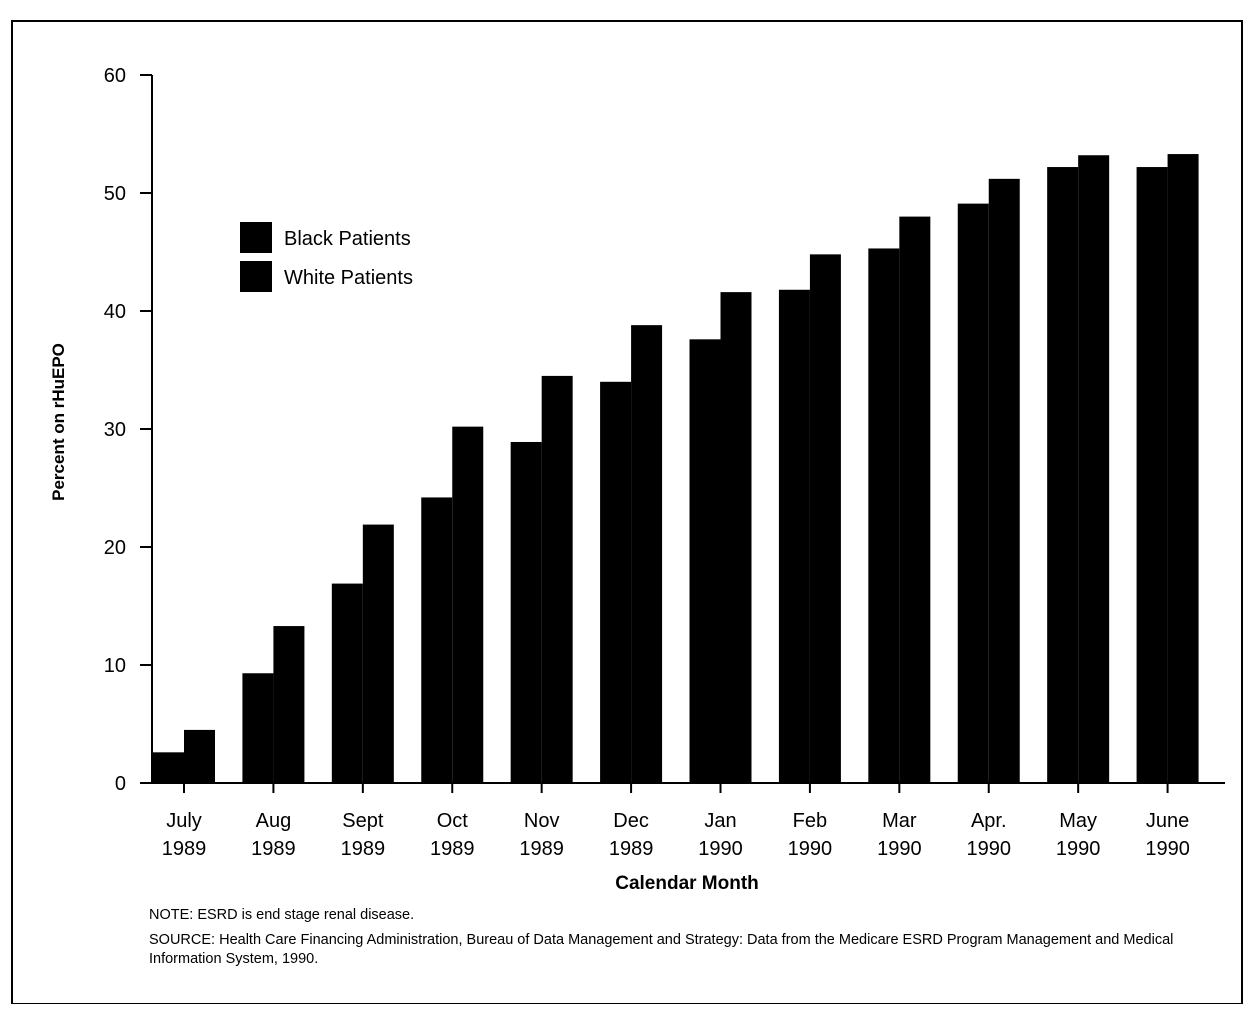 This screenshot has width=1247, height=1009. I want to click on legend-label-black: Black Patients, so click(347, 239).